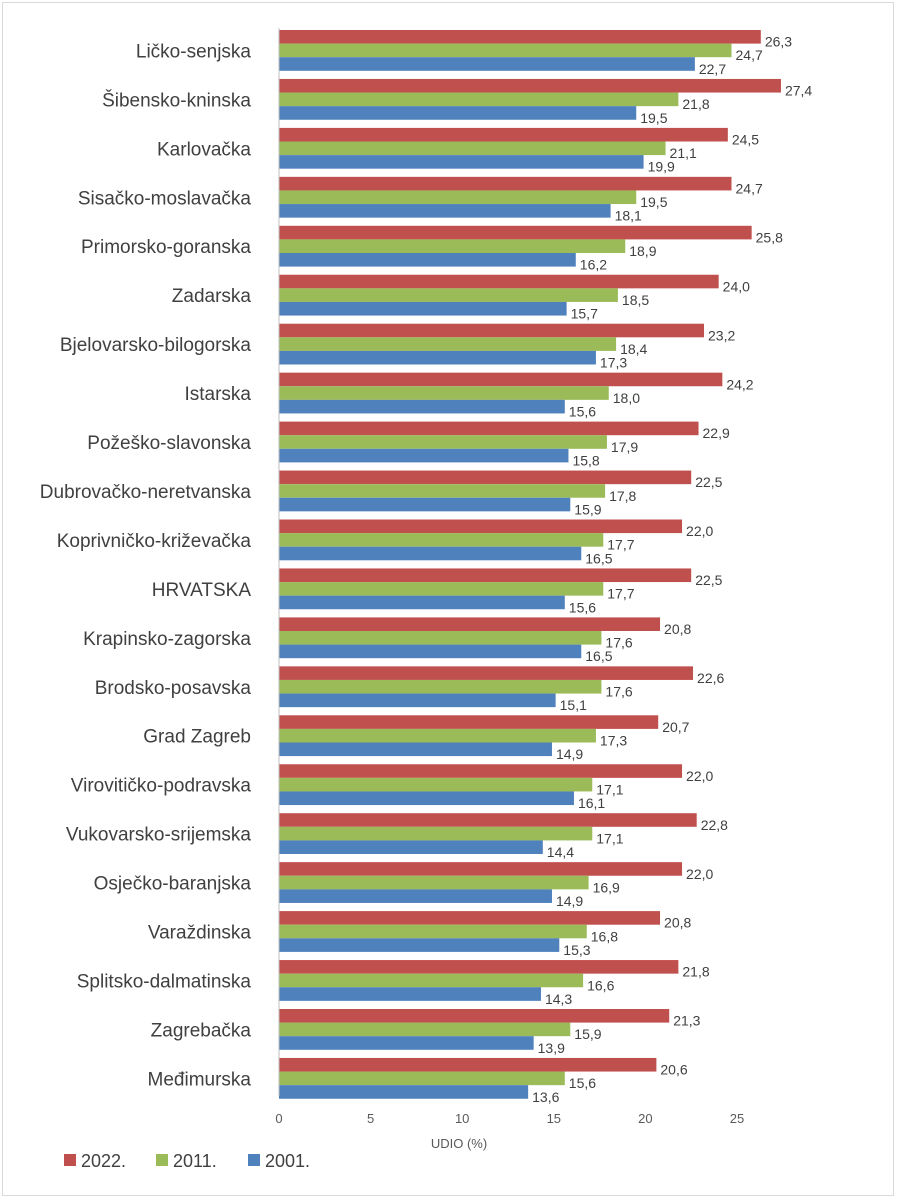 This screenshot has width=898, height=1200. Describe the element at coordinates (217, 394) in the screenshot. I see `category-label: Istarska` at that location.